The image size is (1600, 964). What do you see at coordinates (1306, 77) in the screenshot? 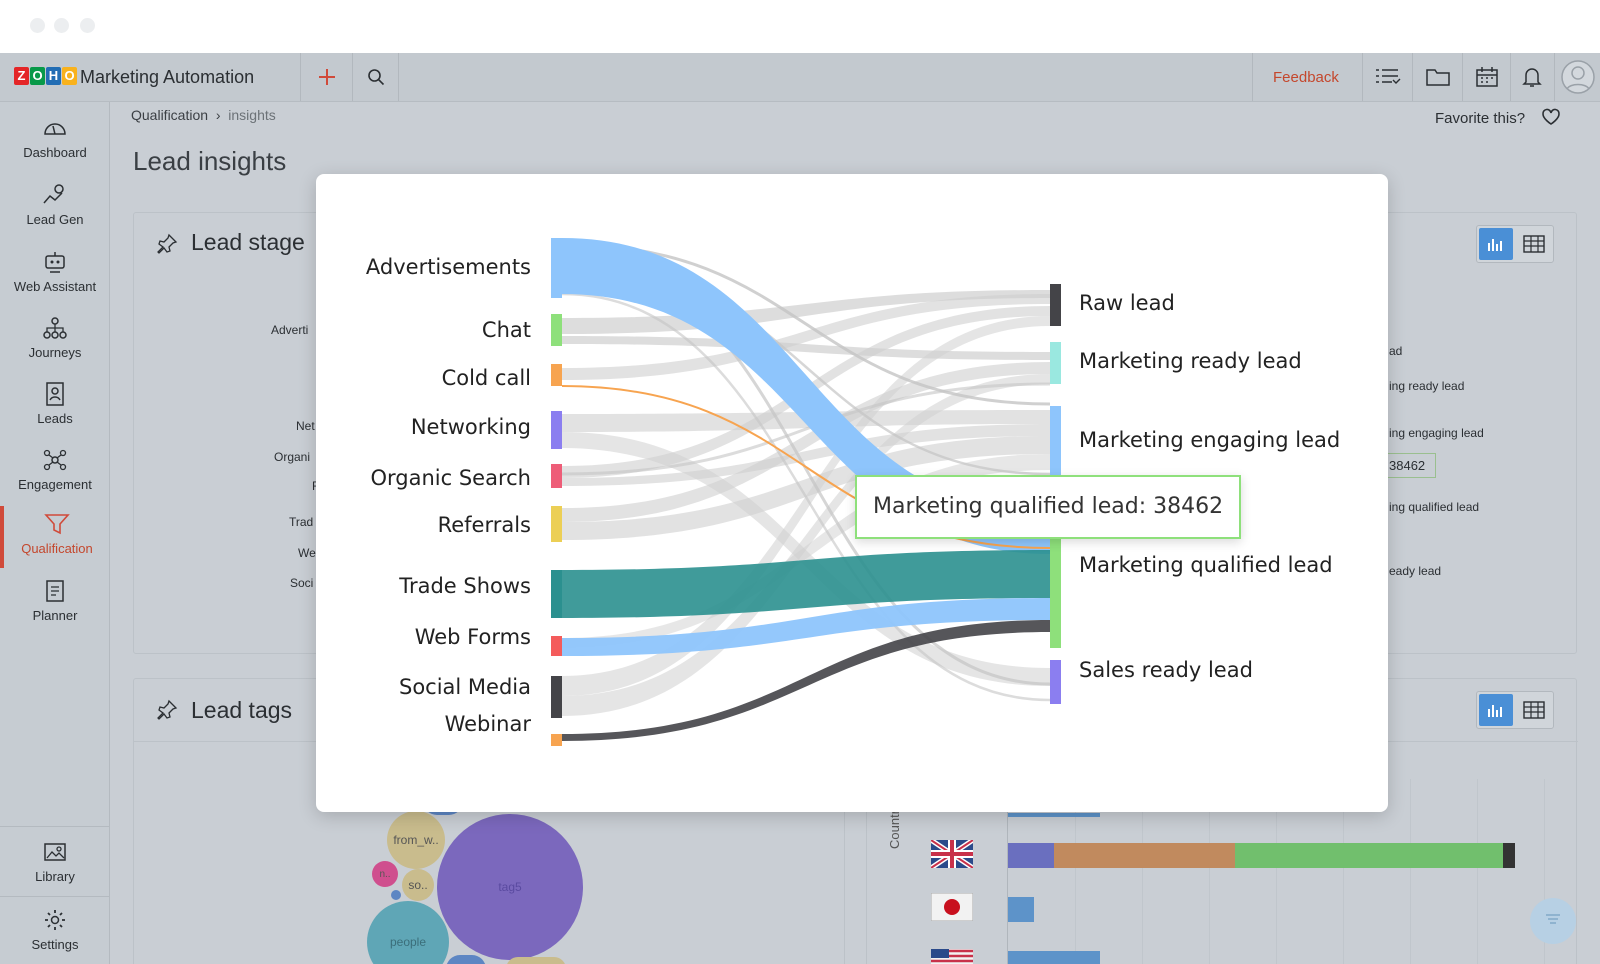
I see `feedback-link: Feedback` at bounding box center [1306, 77].